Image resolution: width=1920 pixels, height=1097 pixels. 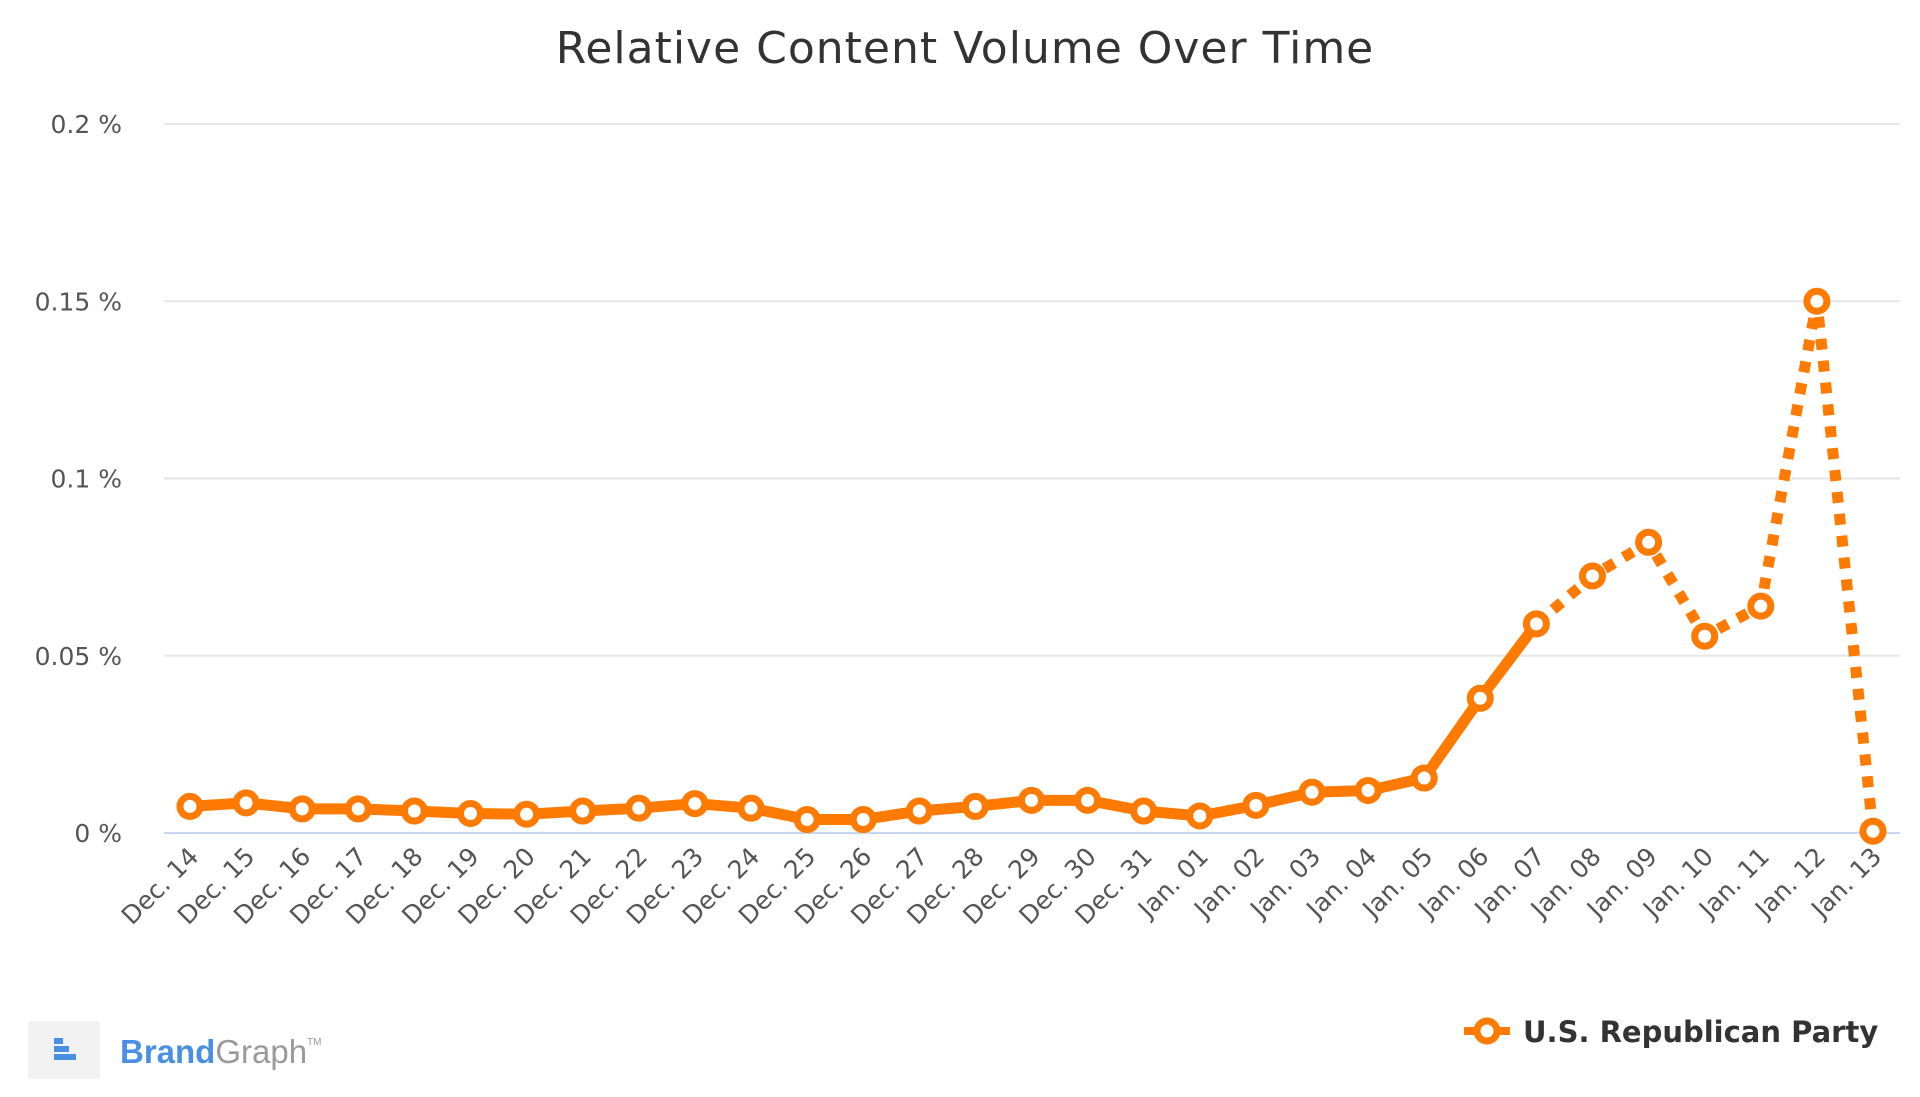 What do you see at coordinates (86, 479) in the screenshot?
I see `y-tick-label: 0.1 %` at bounding box center [86, 479].